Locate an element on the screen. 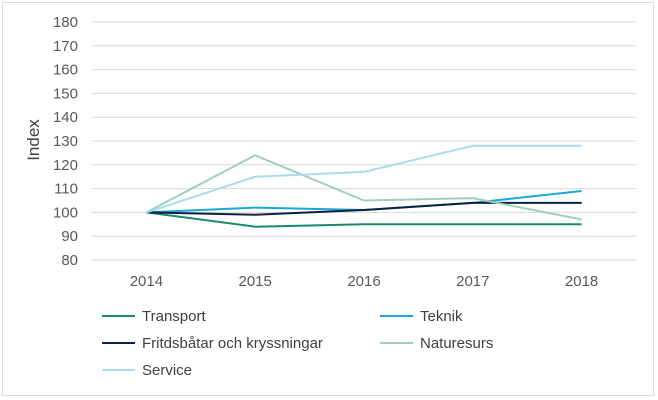 The width and height of the screenshot is (658, 400). legend-label: Teknik is located at coordinates (441, 316).